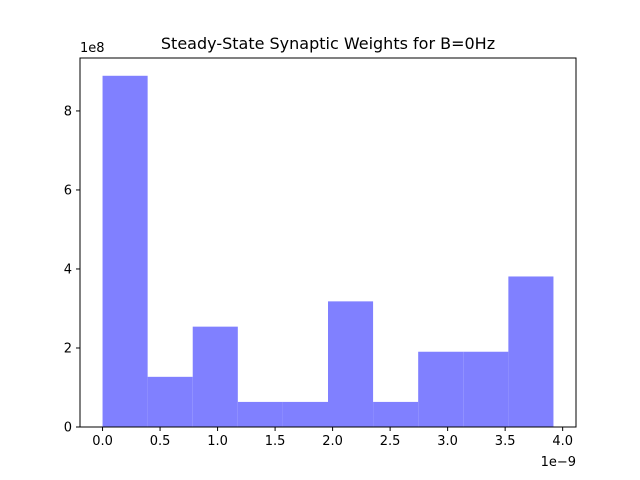 This screenshot has width=640, height=480. What do you see at coordinates (562, 441) in the screenshot?
I see `x-tick-label: 4.0` at bounding box center [562, 441].